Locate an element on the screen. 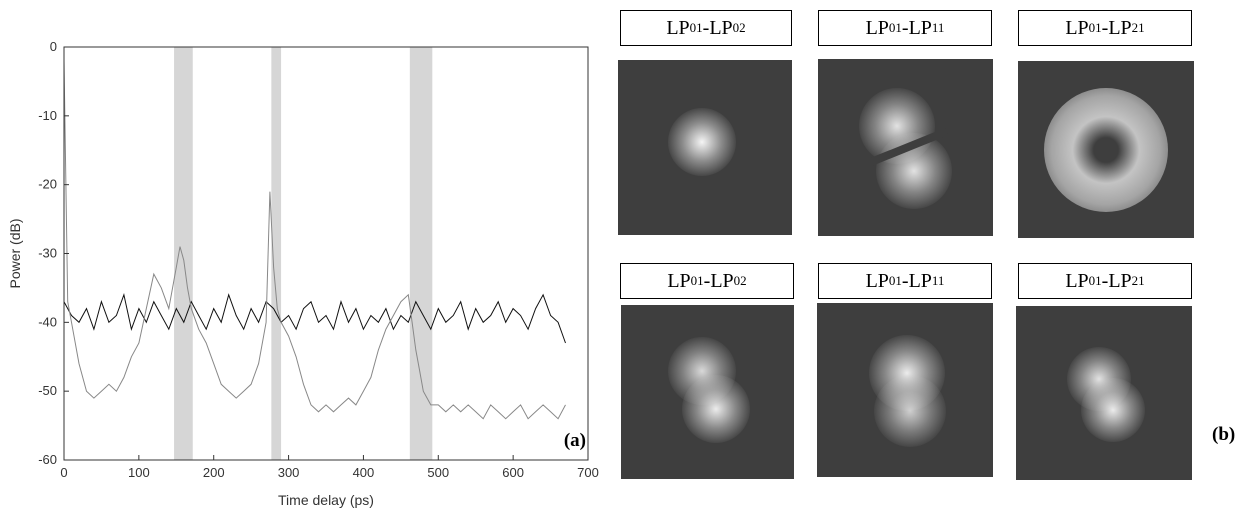 The width and height of the screenshot is (1257, 513). mode-intensity-image-top-lp21 is located at coordinates (1106, 149).